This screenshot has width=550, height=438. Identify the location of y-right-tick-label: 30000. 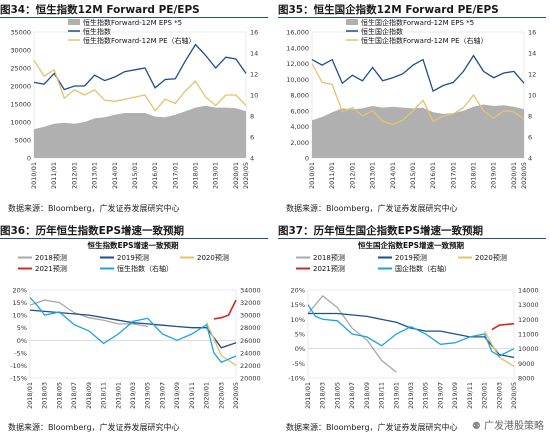
(250, 316).